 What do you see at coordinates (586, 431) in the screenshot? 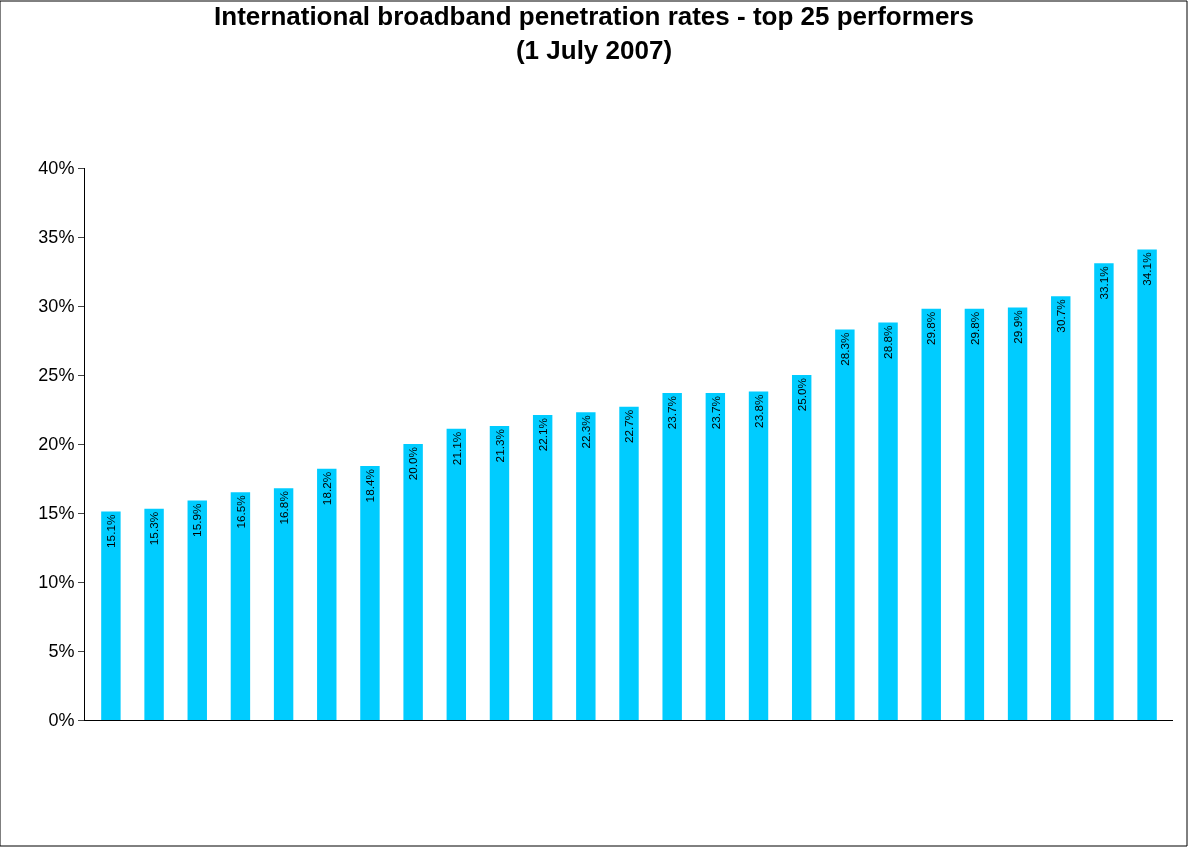
I see `data-label: 22.3%` at bounding box center [586, 431].